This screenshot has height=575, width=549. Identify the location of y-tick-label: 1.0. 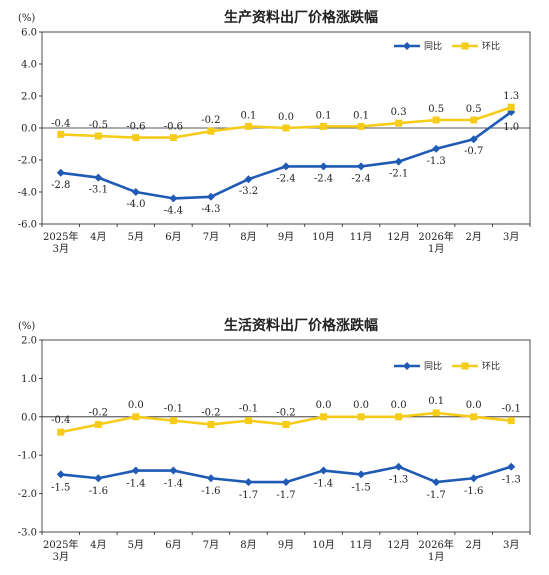
(29, 379).